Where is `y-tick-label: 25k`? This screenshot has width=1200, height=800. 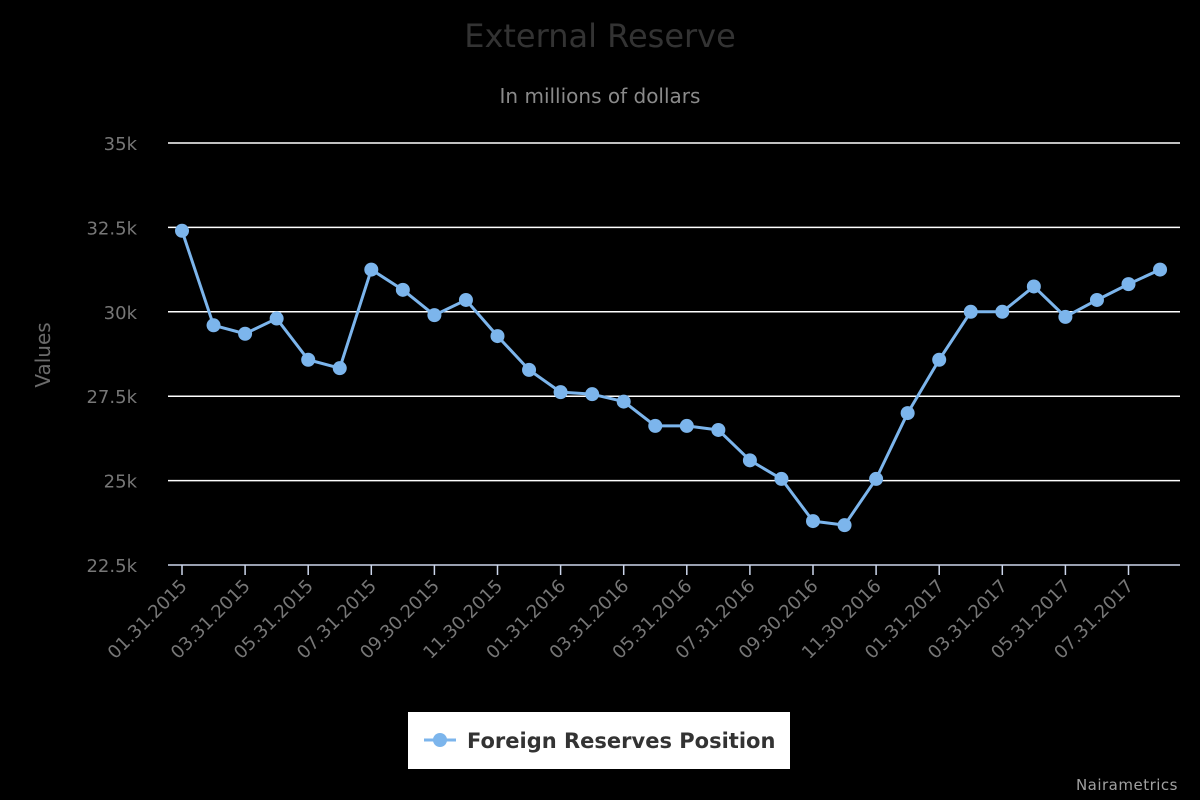 y-tick-label: 25k is located at coordinates (121, 482).